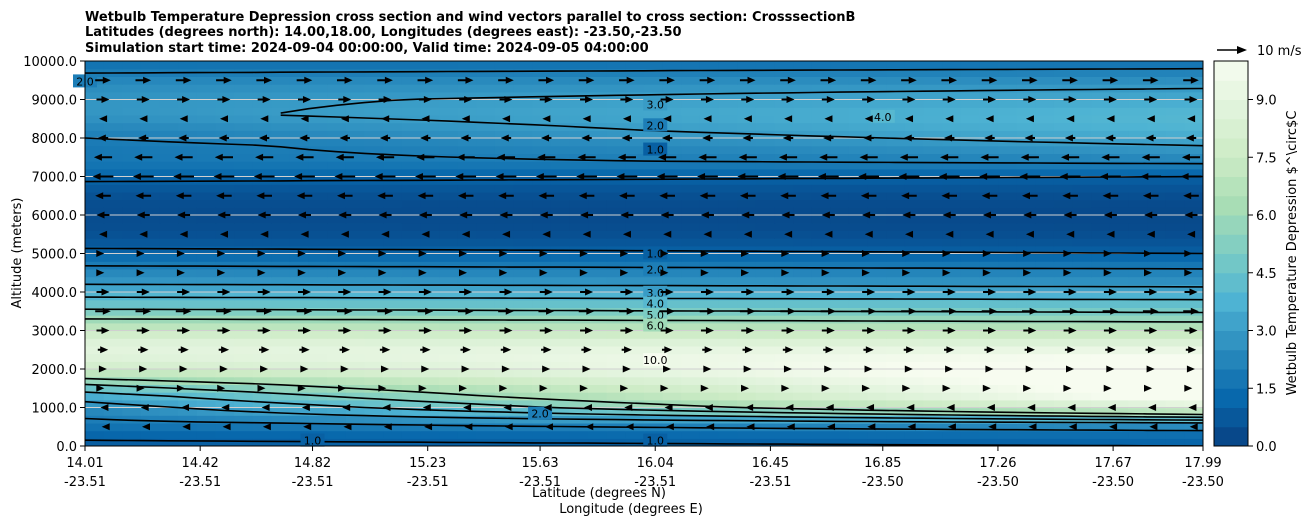 The width and height of the screenshot is (1312, 526). What do you see at coordinates (55, 409) in the screenshot?
I see `y-tick-label: 1000.0` at bounding box center [55, 409].